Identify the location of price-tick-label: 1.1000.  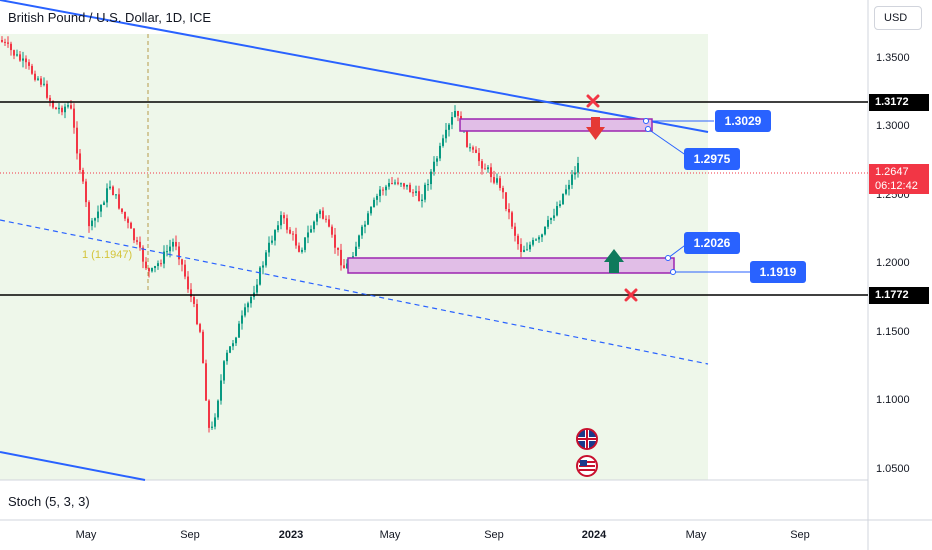
(893, 400).